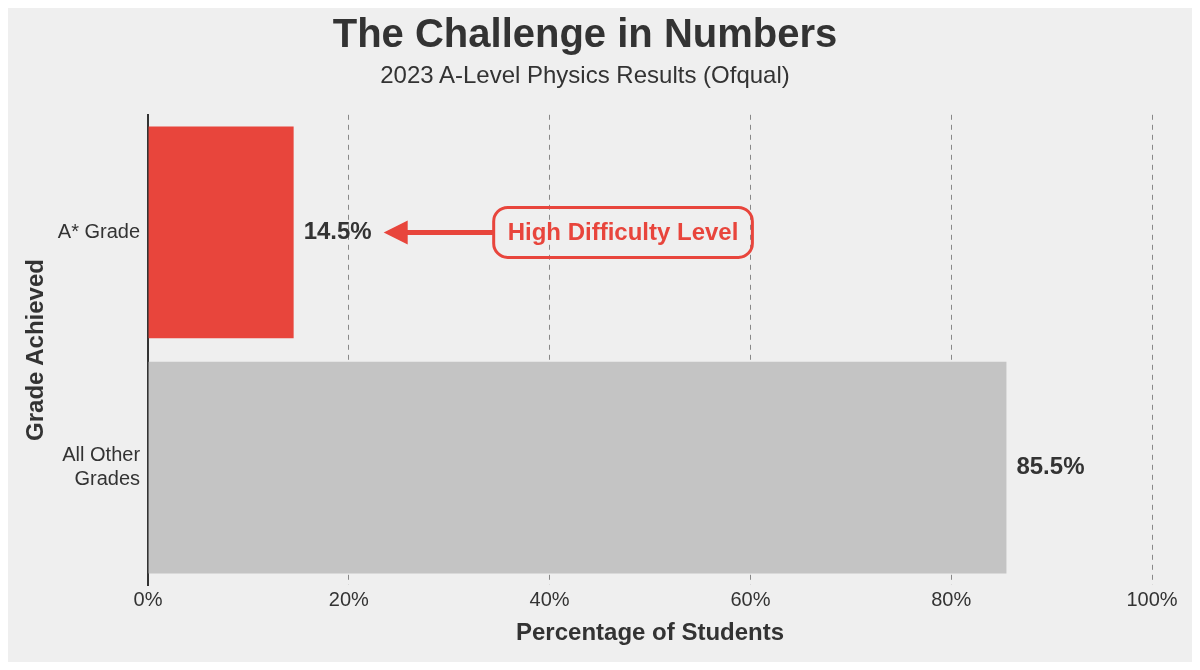  I want to click on x-tick-label: 80%, so click(951, 598).